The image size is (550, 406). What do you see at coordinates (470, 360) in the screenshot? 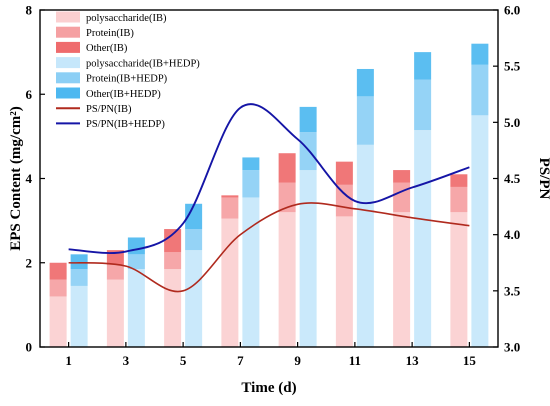
I see `x-tick-label-15: 15` at bounding box center [470, 360].